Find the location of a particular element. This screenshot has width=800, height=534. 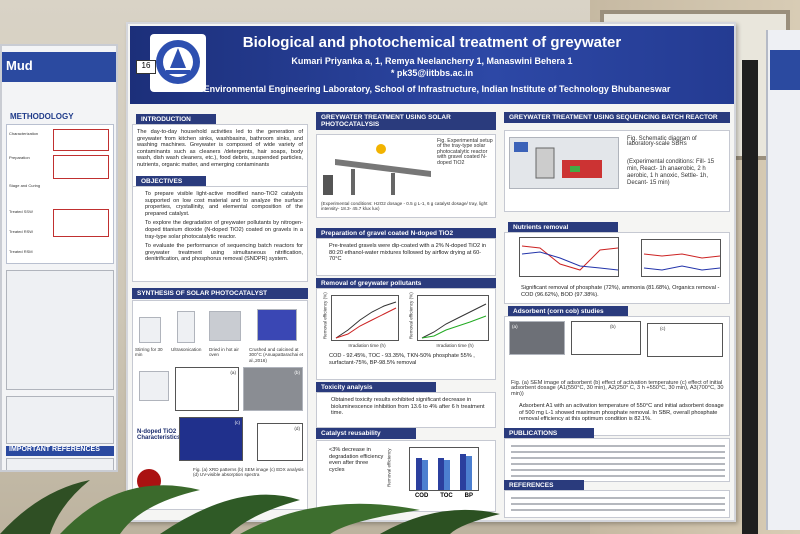

publications-text-lines is located at coordinates (618, 446).